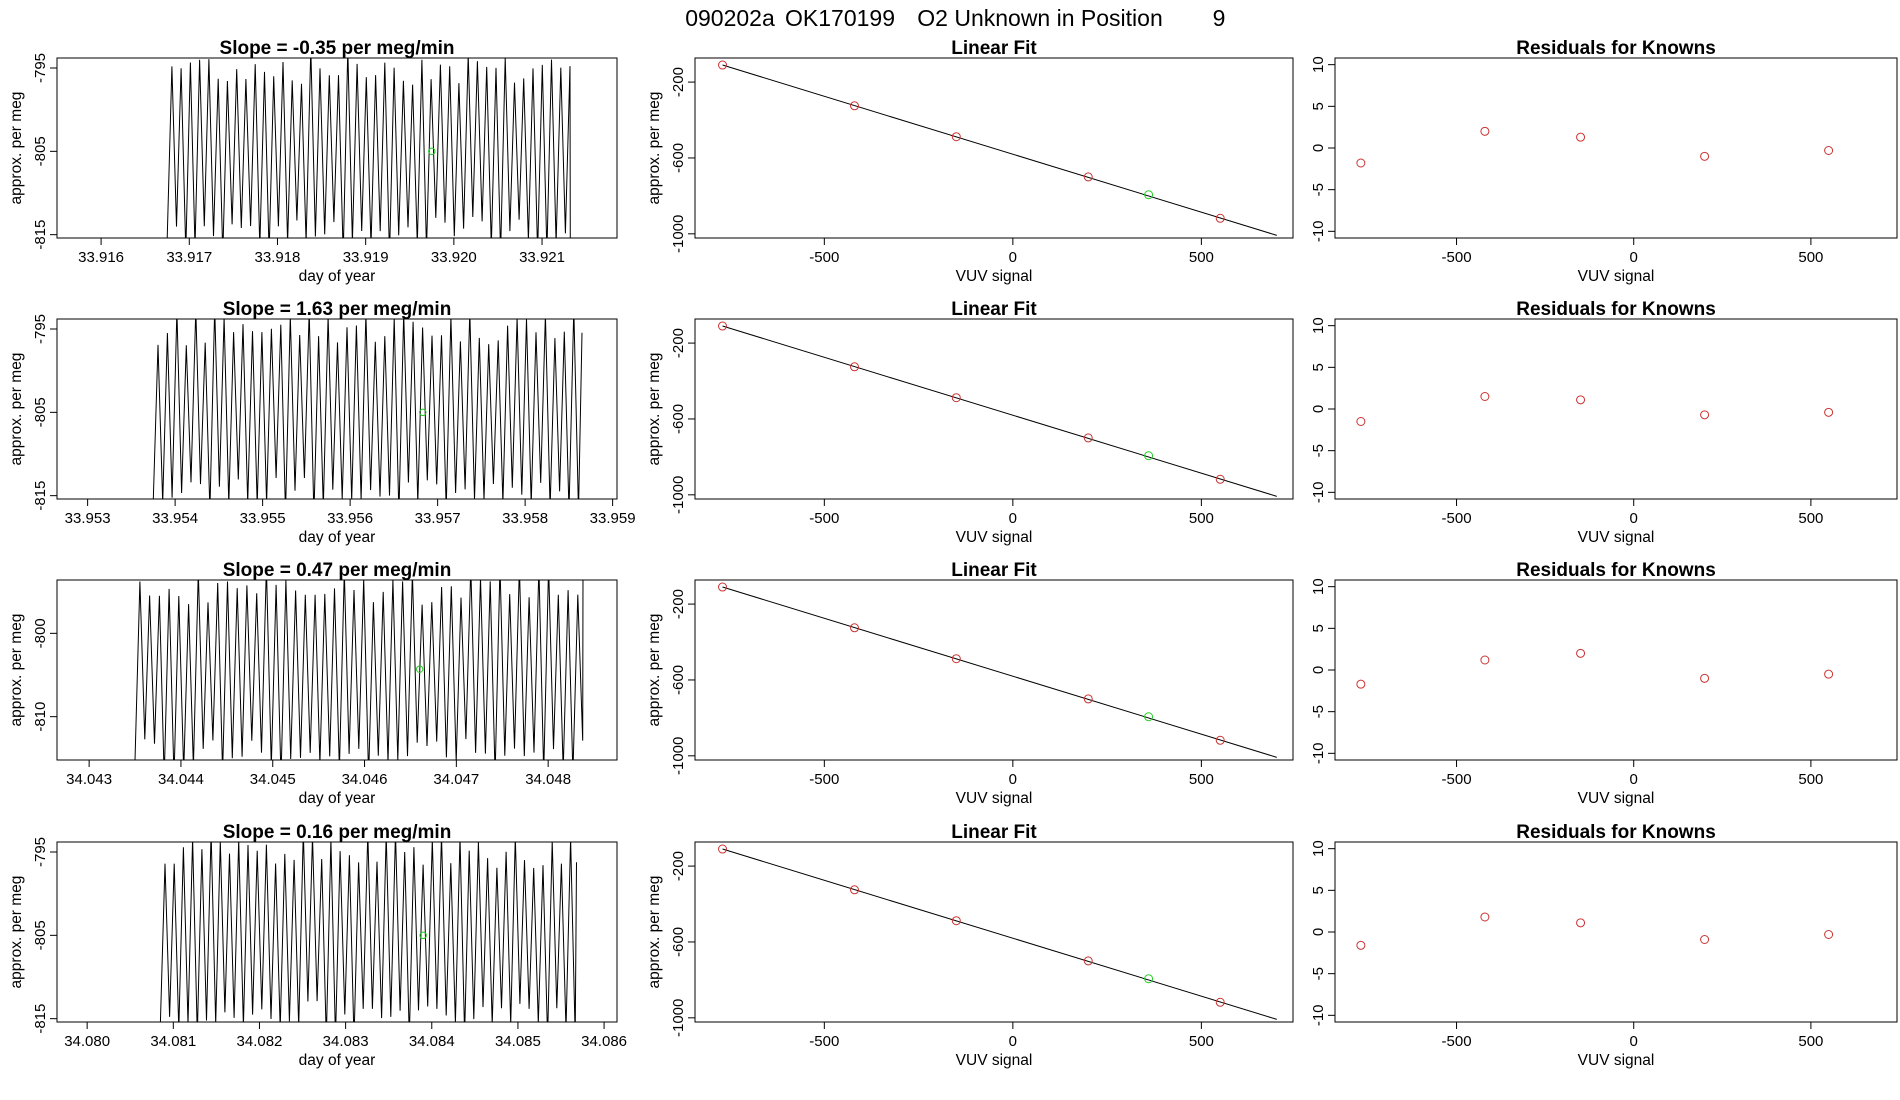  What do you see at coordinates (678, 495) in the screenshot?
I see `y-tick-label: -1000` at bounding box center [678, 495].